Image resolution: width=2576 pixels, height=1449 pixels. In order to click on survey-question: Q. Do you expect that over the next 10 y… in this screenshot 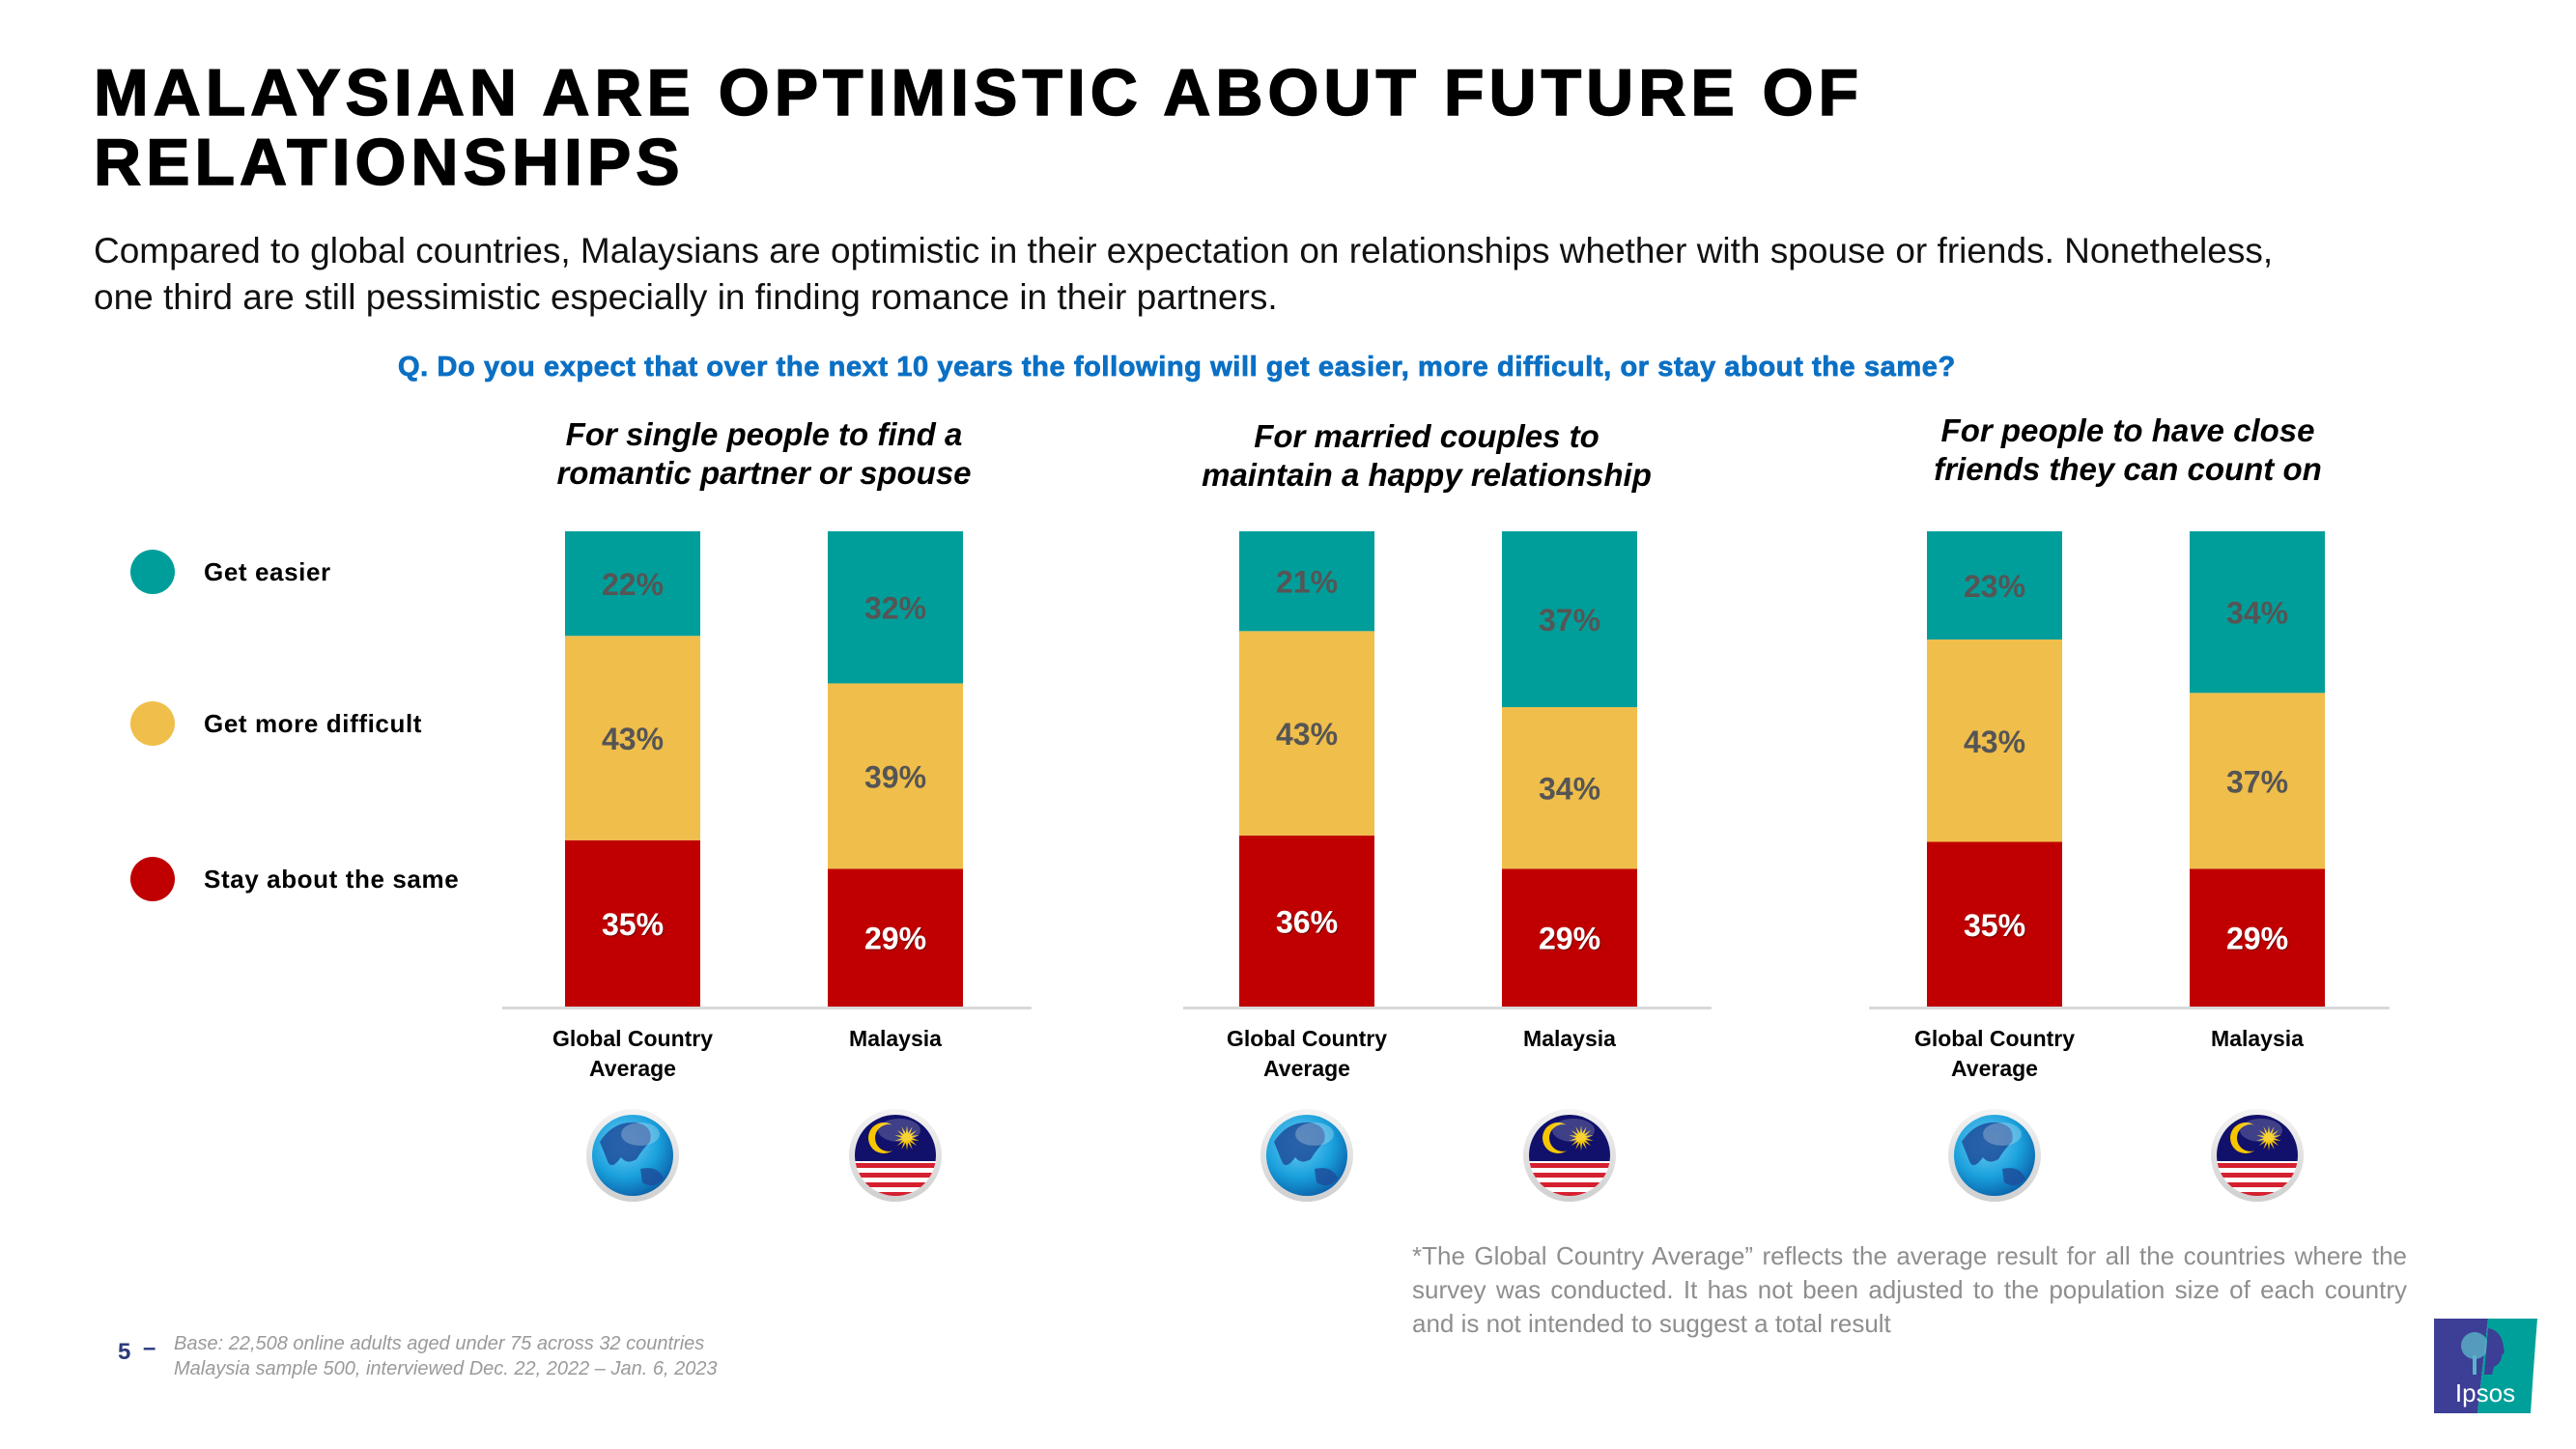, I will do `click(1177, 368)`.